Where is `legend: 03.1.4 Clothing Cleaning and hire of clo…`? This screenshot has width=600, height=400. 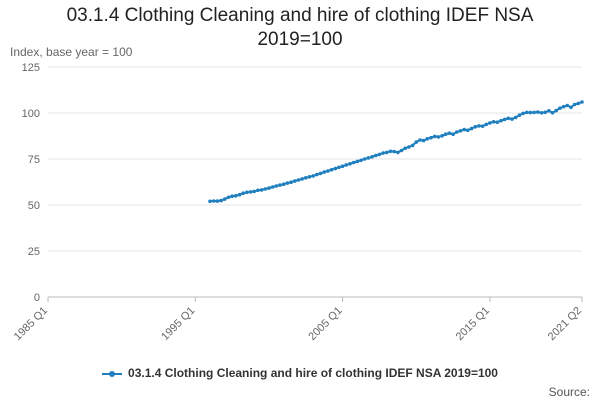
legend: 03.1.4 Clothing Cleaning and hire of clo… is located at coordinates (300, 373).